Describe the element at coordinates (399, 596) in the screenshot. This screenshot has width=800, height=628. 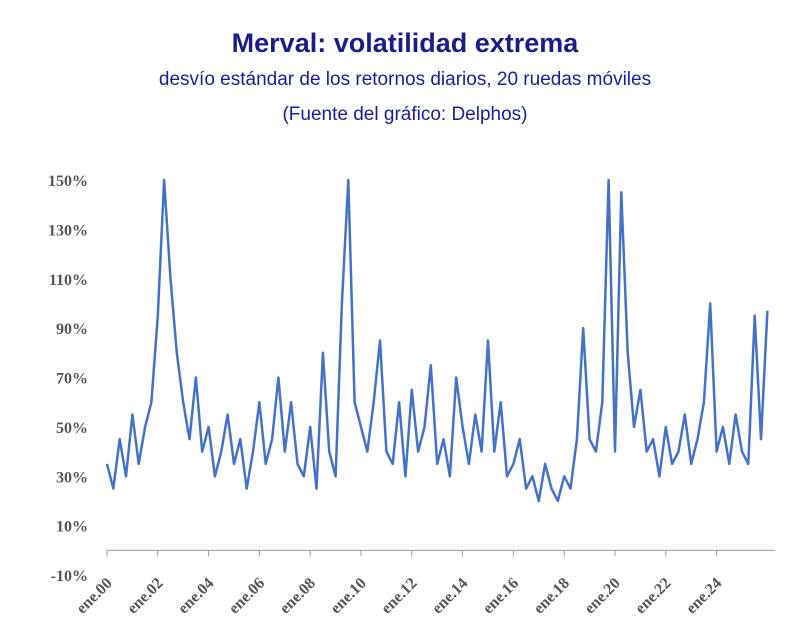
I see `x-tick-label: ene.12` at that location.